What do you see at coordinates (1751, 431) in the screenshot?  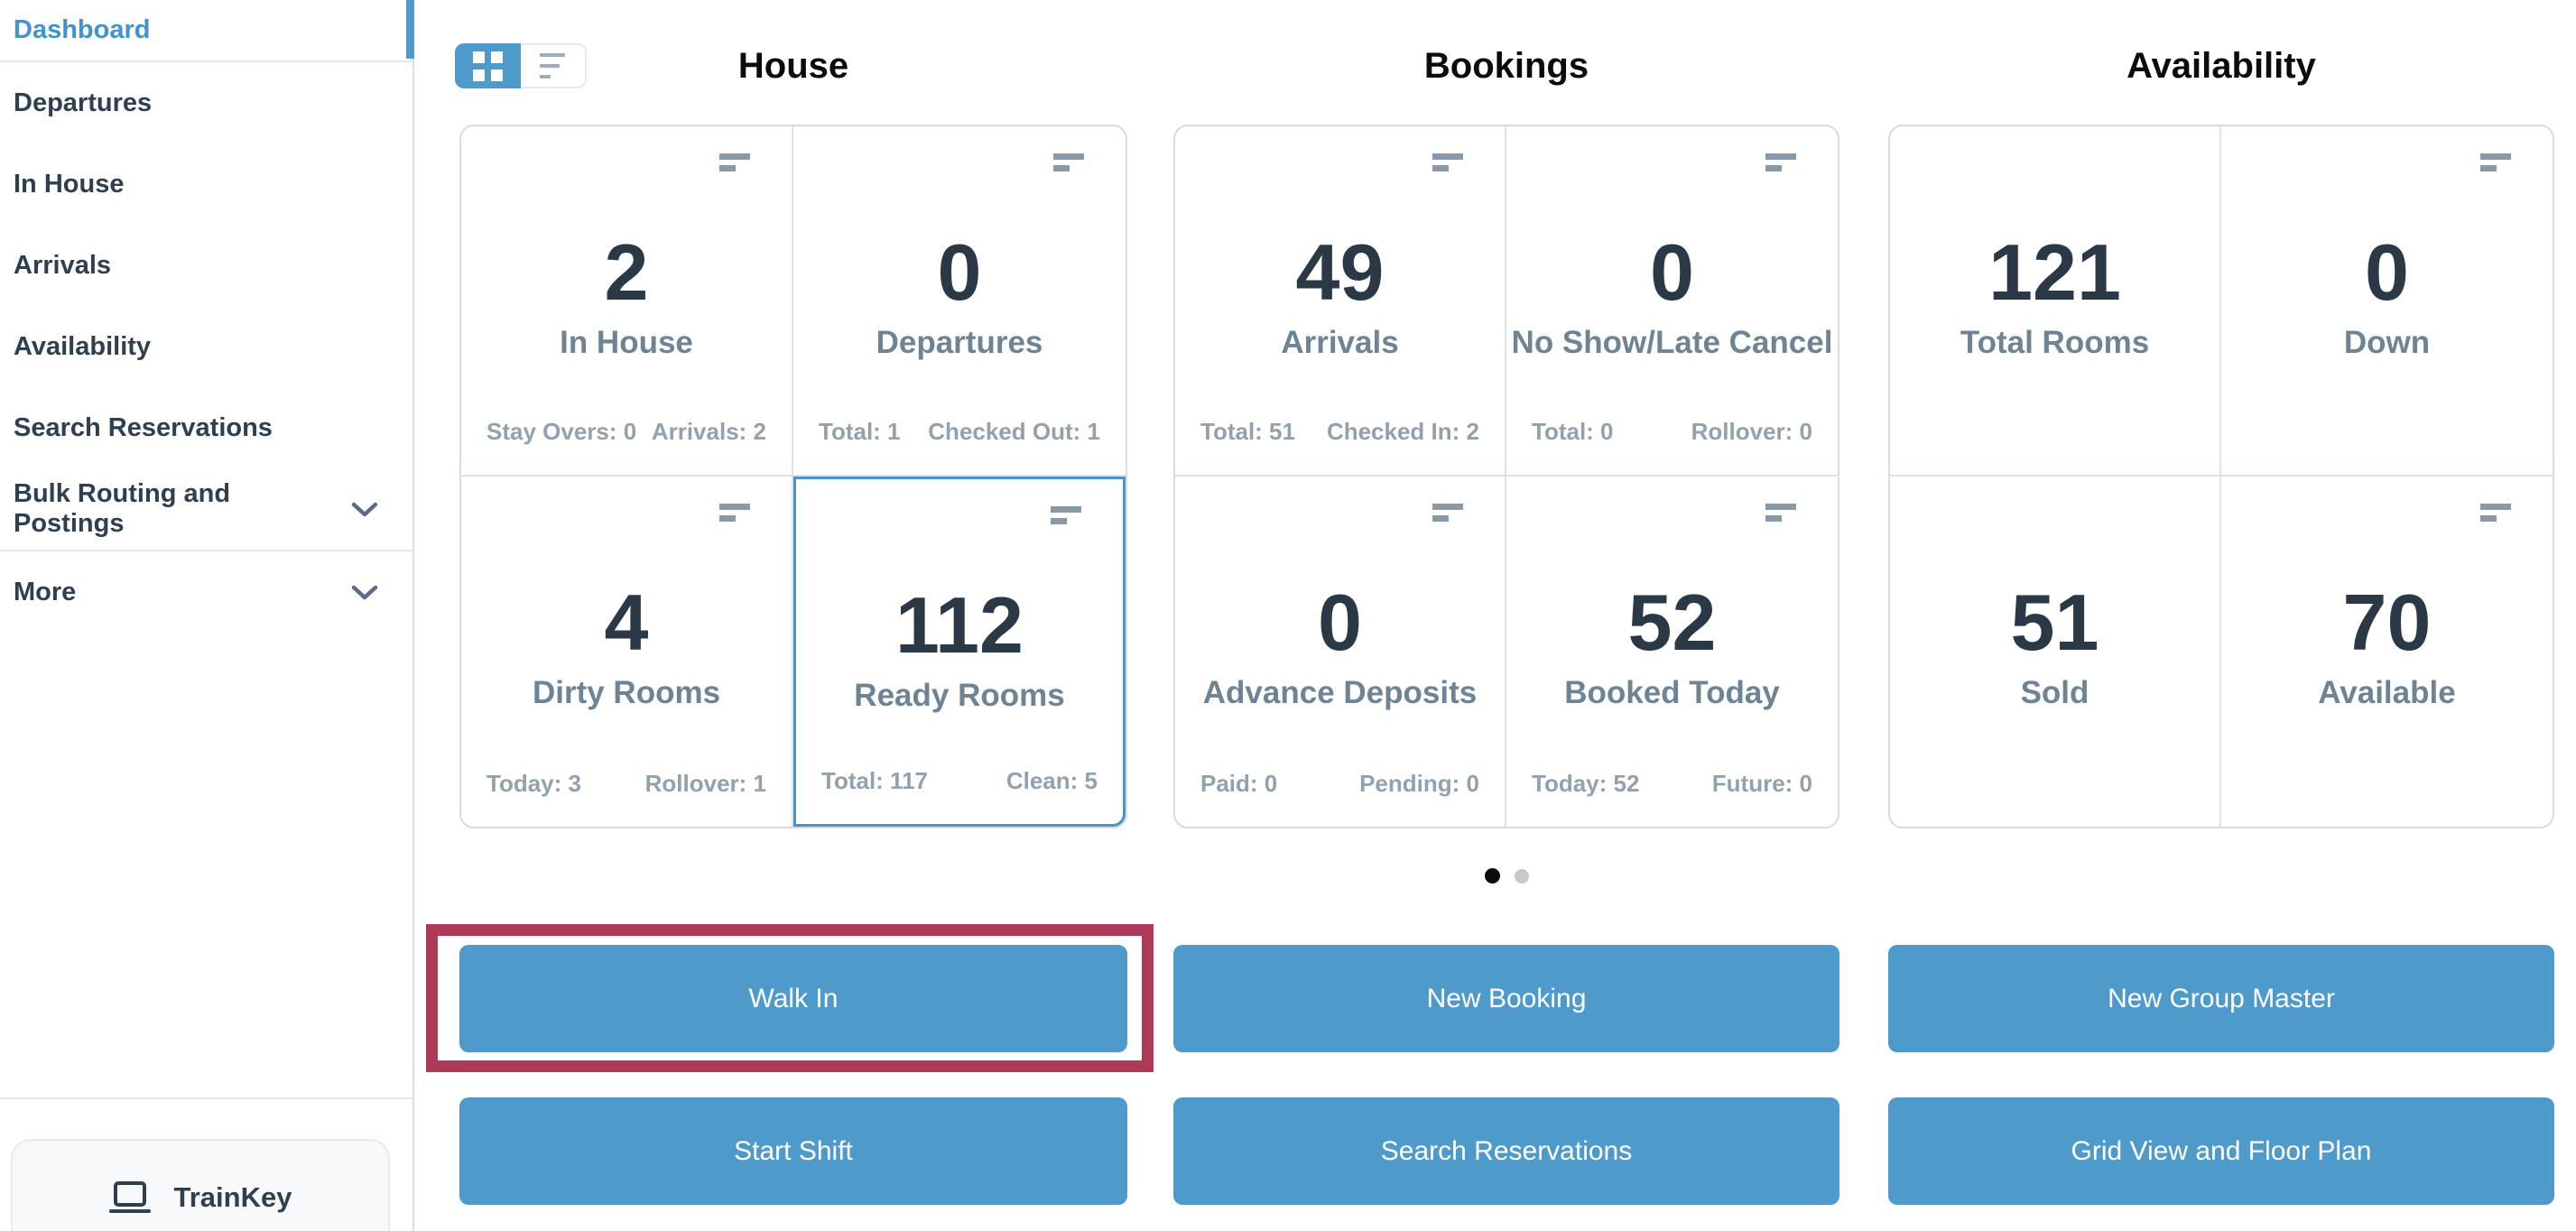 I see `card-stat-right: Rollover: 0` at bounding box center [1751, 431].